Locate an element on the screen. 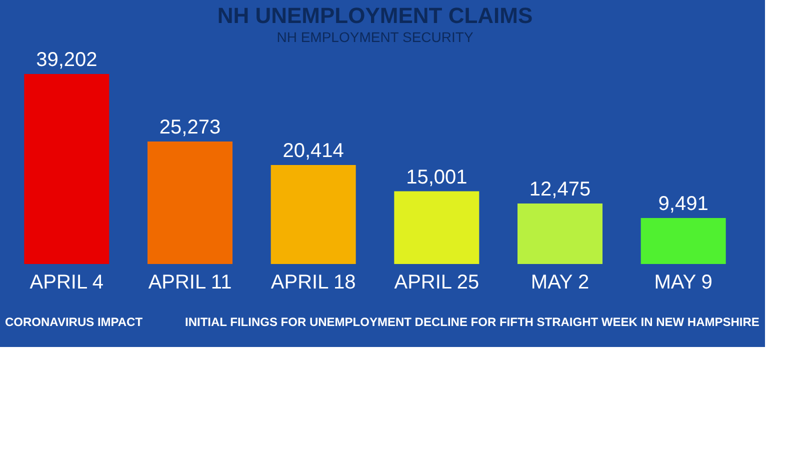  x-tick-label: MAY 9 is located at coordinates (683, 283).